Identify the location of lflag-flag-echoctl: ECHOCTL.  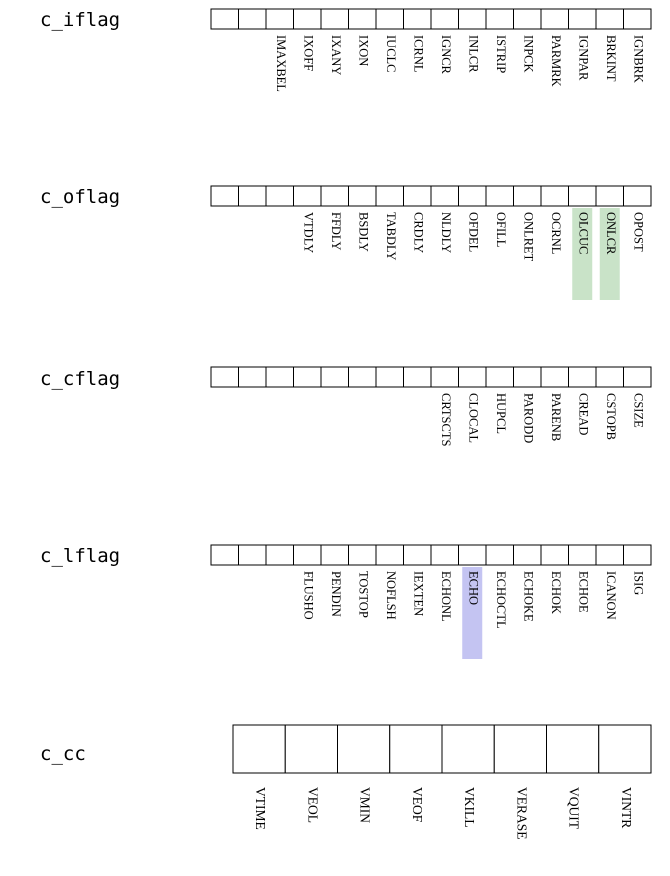
(501, 600).